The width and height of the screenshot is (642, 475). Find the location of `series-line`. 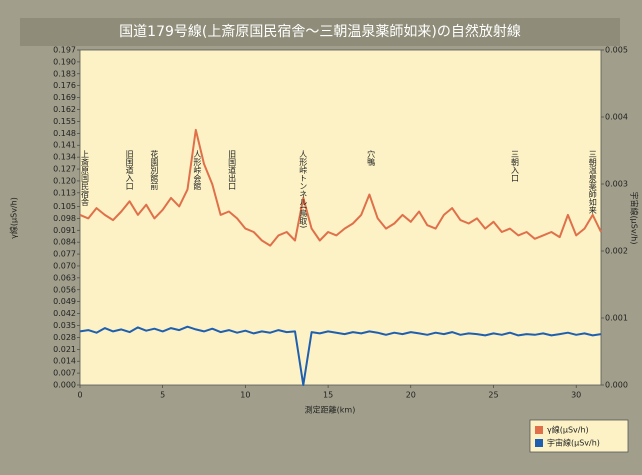

series-line is located at coordinates (340, 355).